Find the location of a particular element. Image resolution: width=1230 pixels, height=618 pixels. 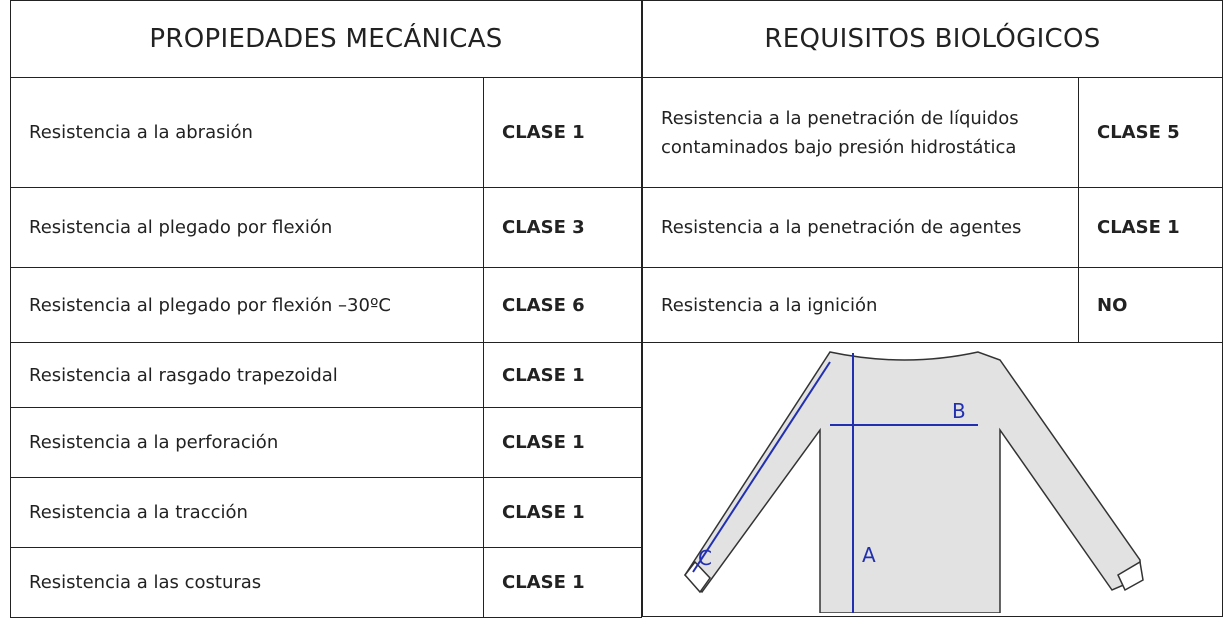

property-class-text: CLASE 5 is located at coordinates (1138, 132).